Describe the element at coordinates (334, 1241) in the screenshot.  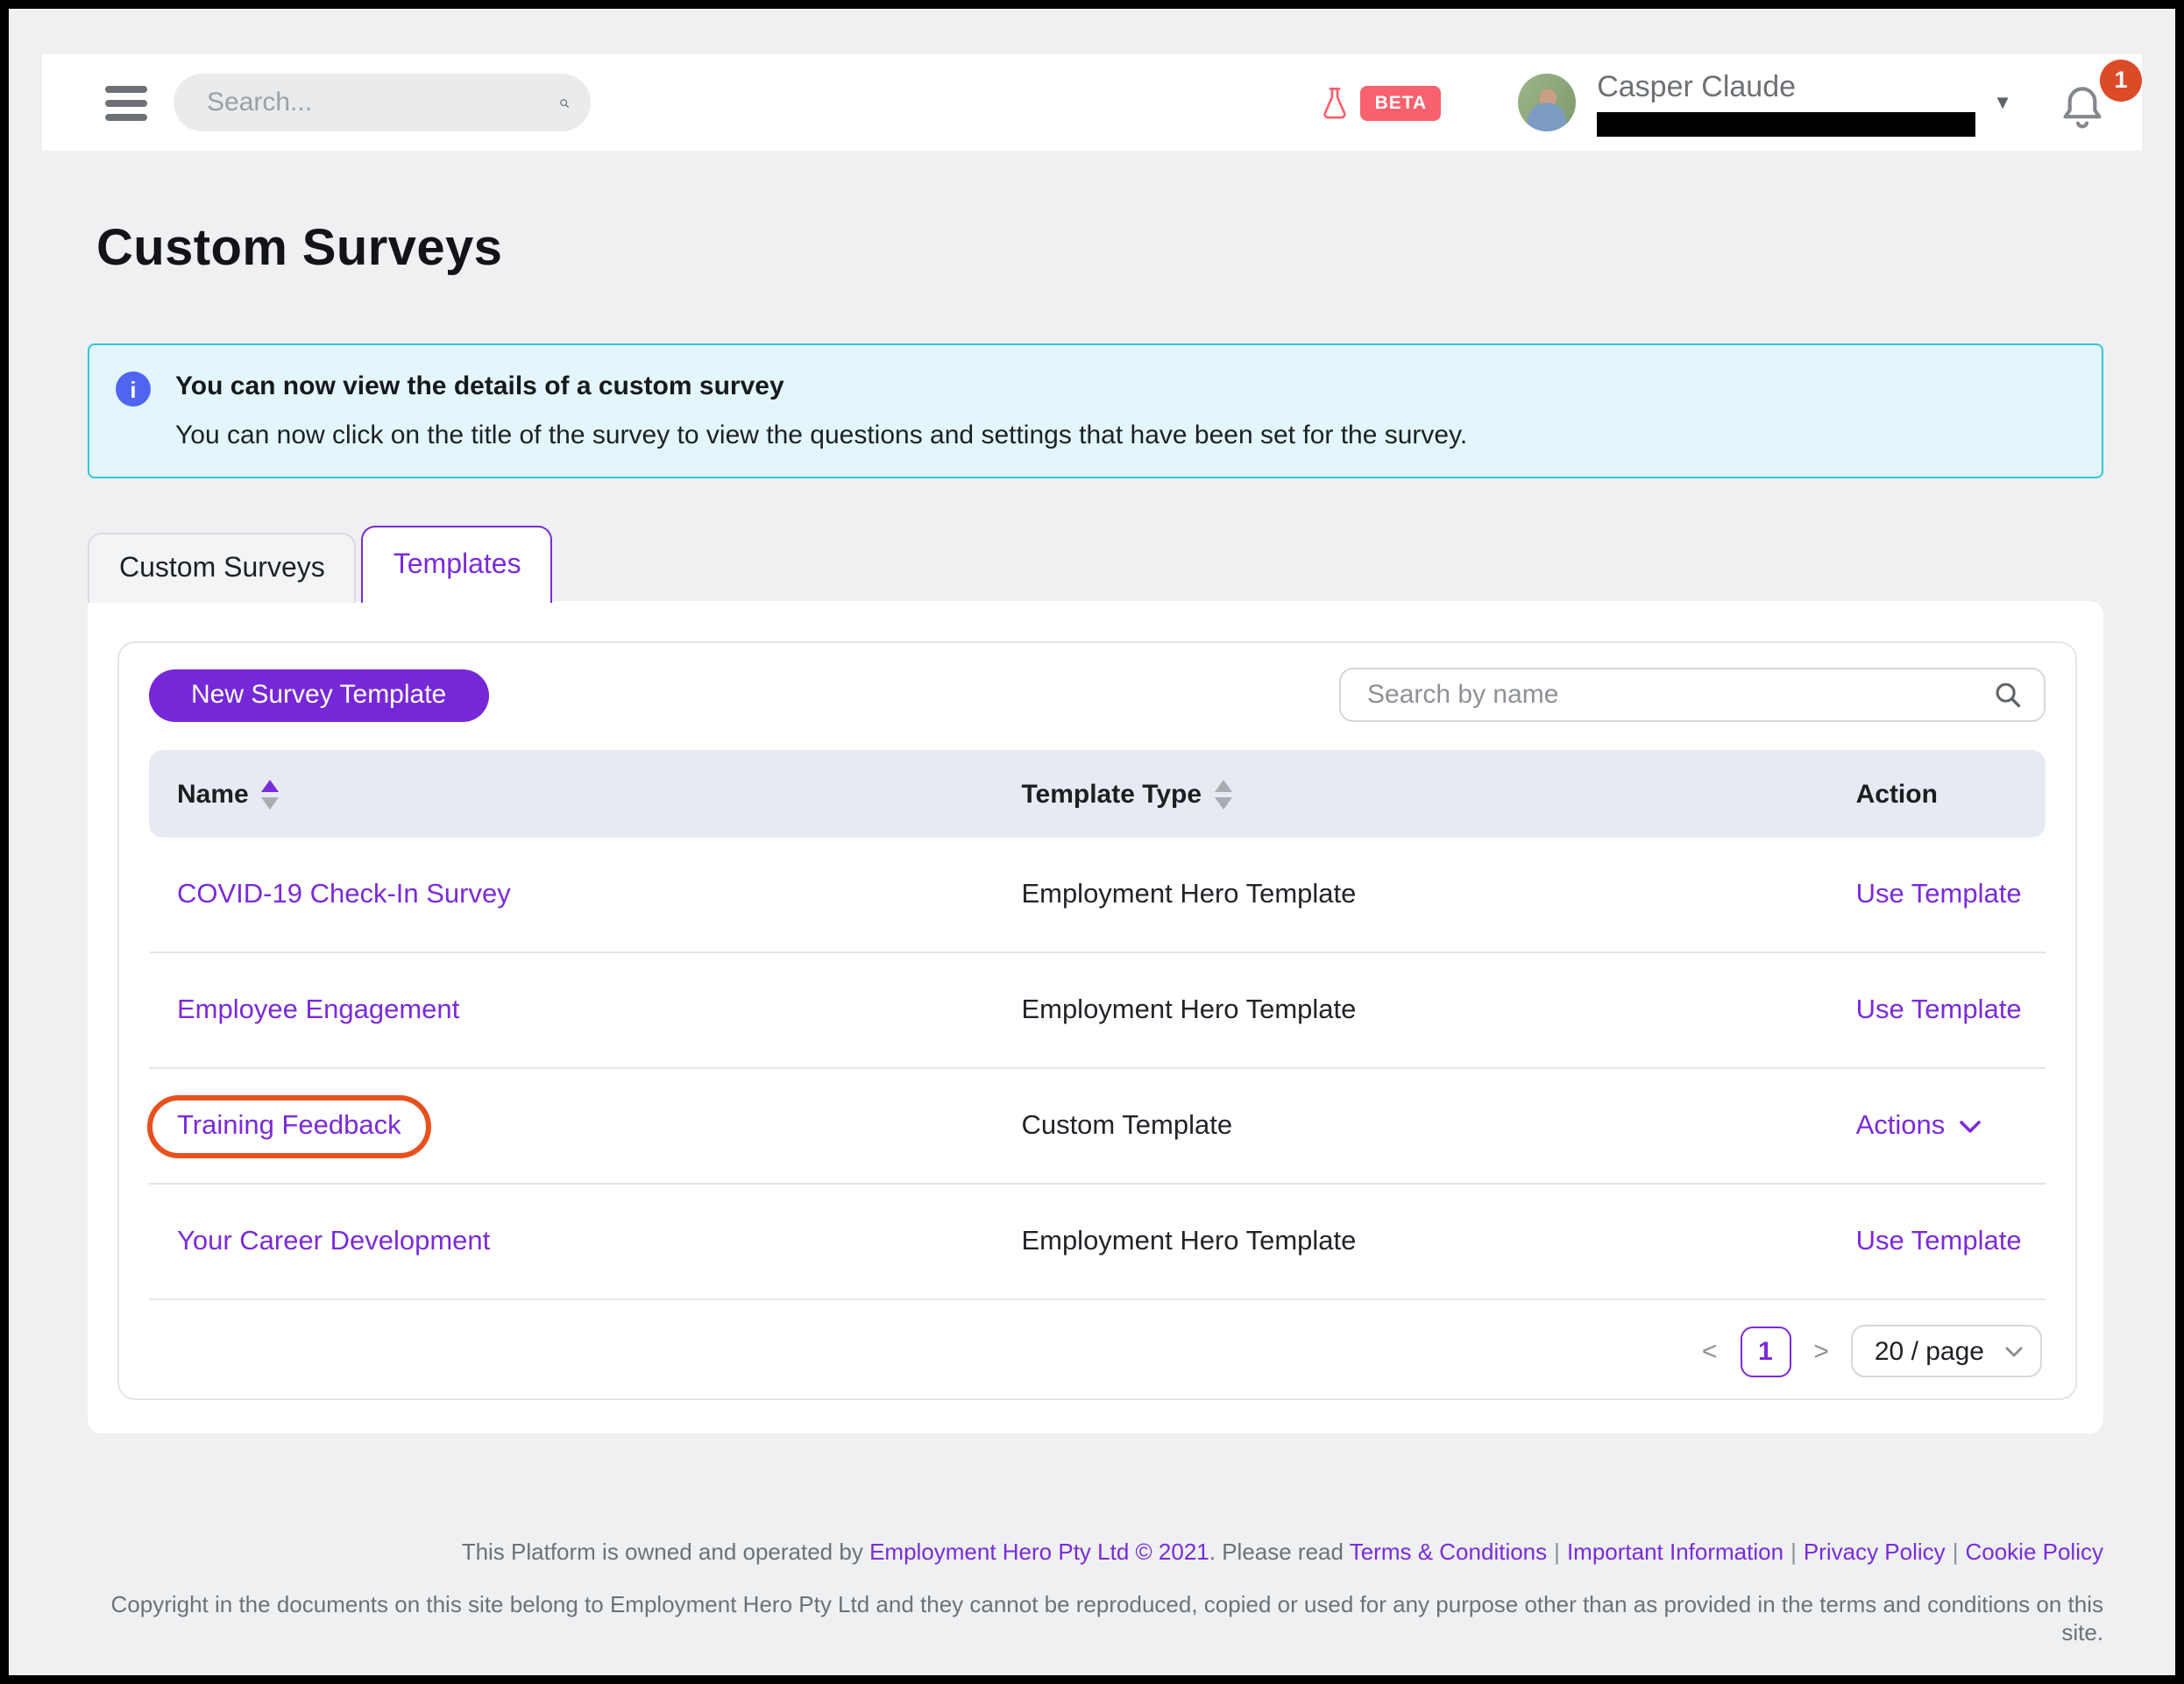
I see `template-name-link: Your Career Development` at that location.